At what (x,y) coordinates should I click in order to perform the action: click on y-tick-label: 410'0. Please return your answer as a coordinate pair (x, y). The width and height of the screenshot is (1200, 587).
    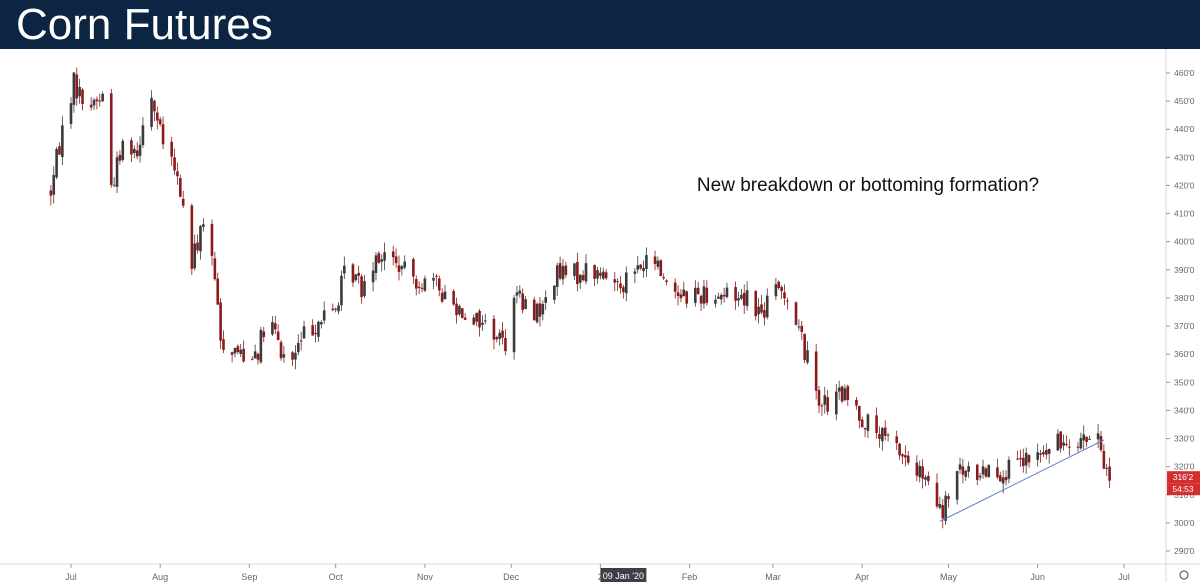
    Looking at the image, I should click on (1184, 214).